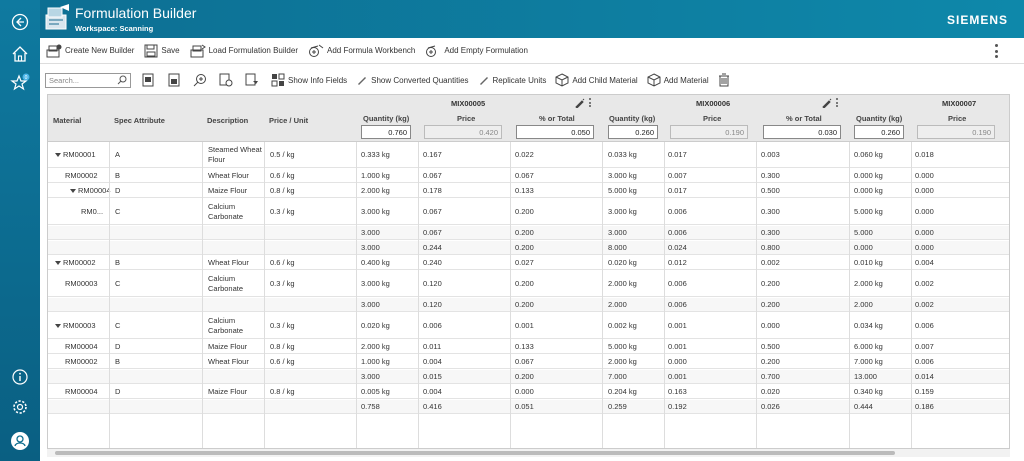 This screenshot has height=461, width=1024. Describe the element at coordinates (605, 80) in the screenshot. I see `add-child-material-label: Add Child Material` at that location.